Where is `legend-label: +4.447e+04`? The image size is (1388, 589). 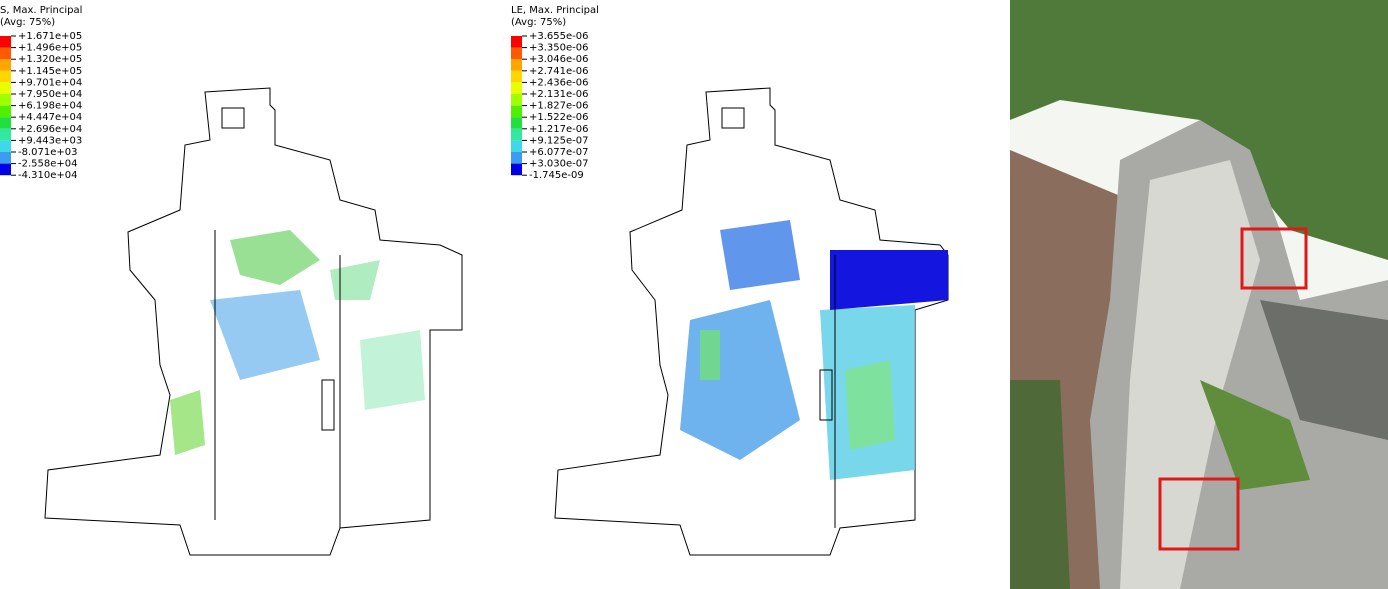
legend-label: +4.447e+04 is located at coordinates (50, 117).